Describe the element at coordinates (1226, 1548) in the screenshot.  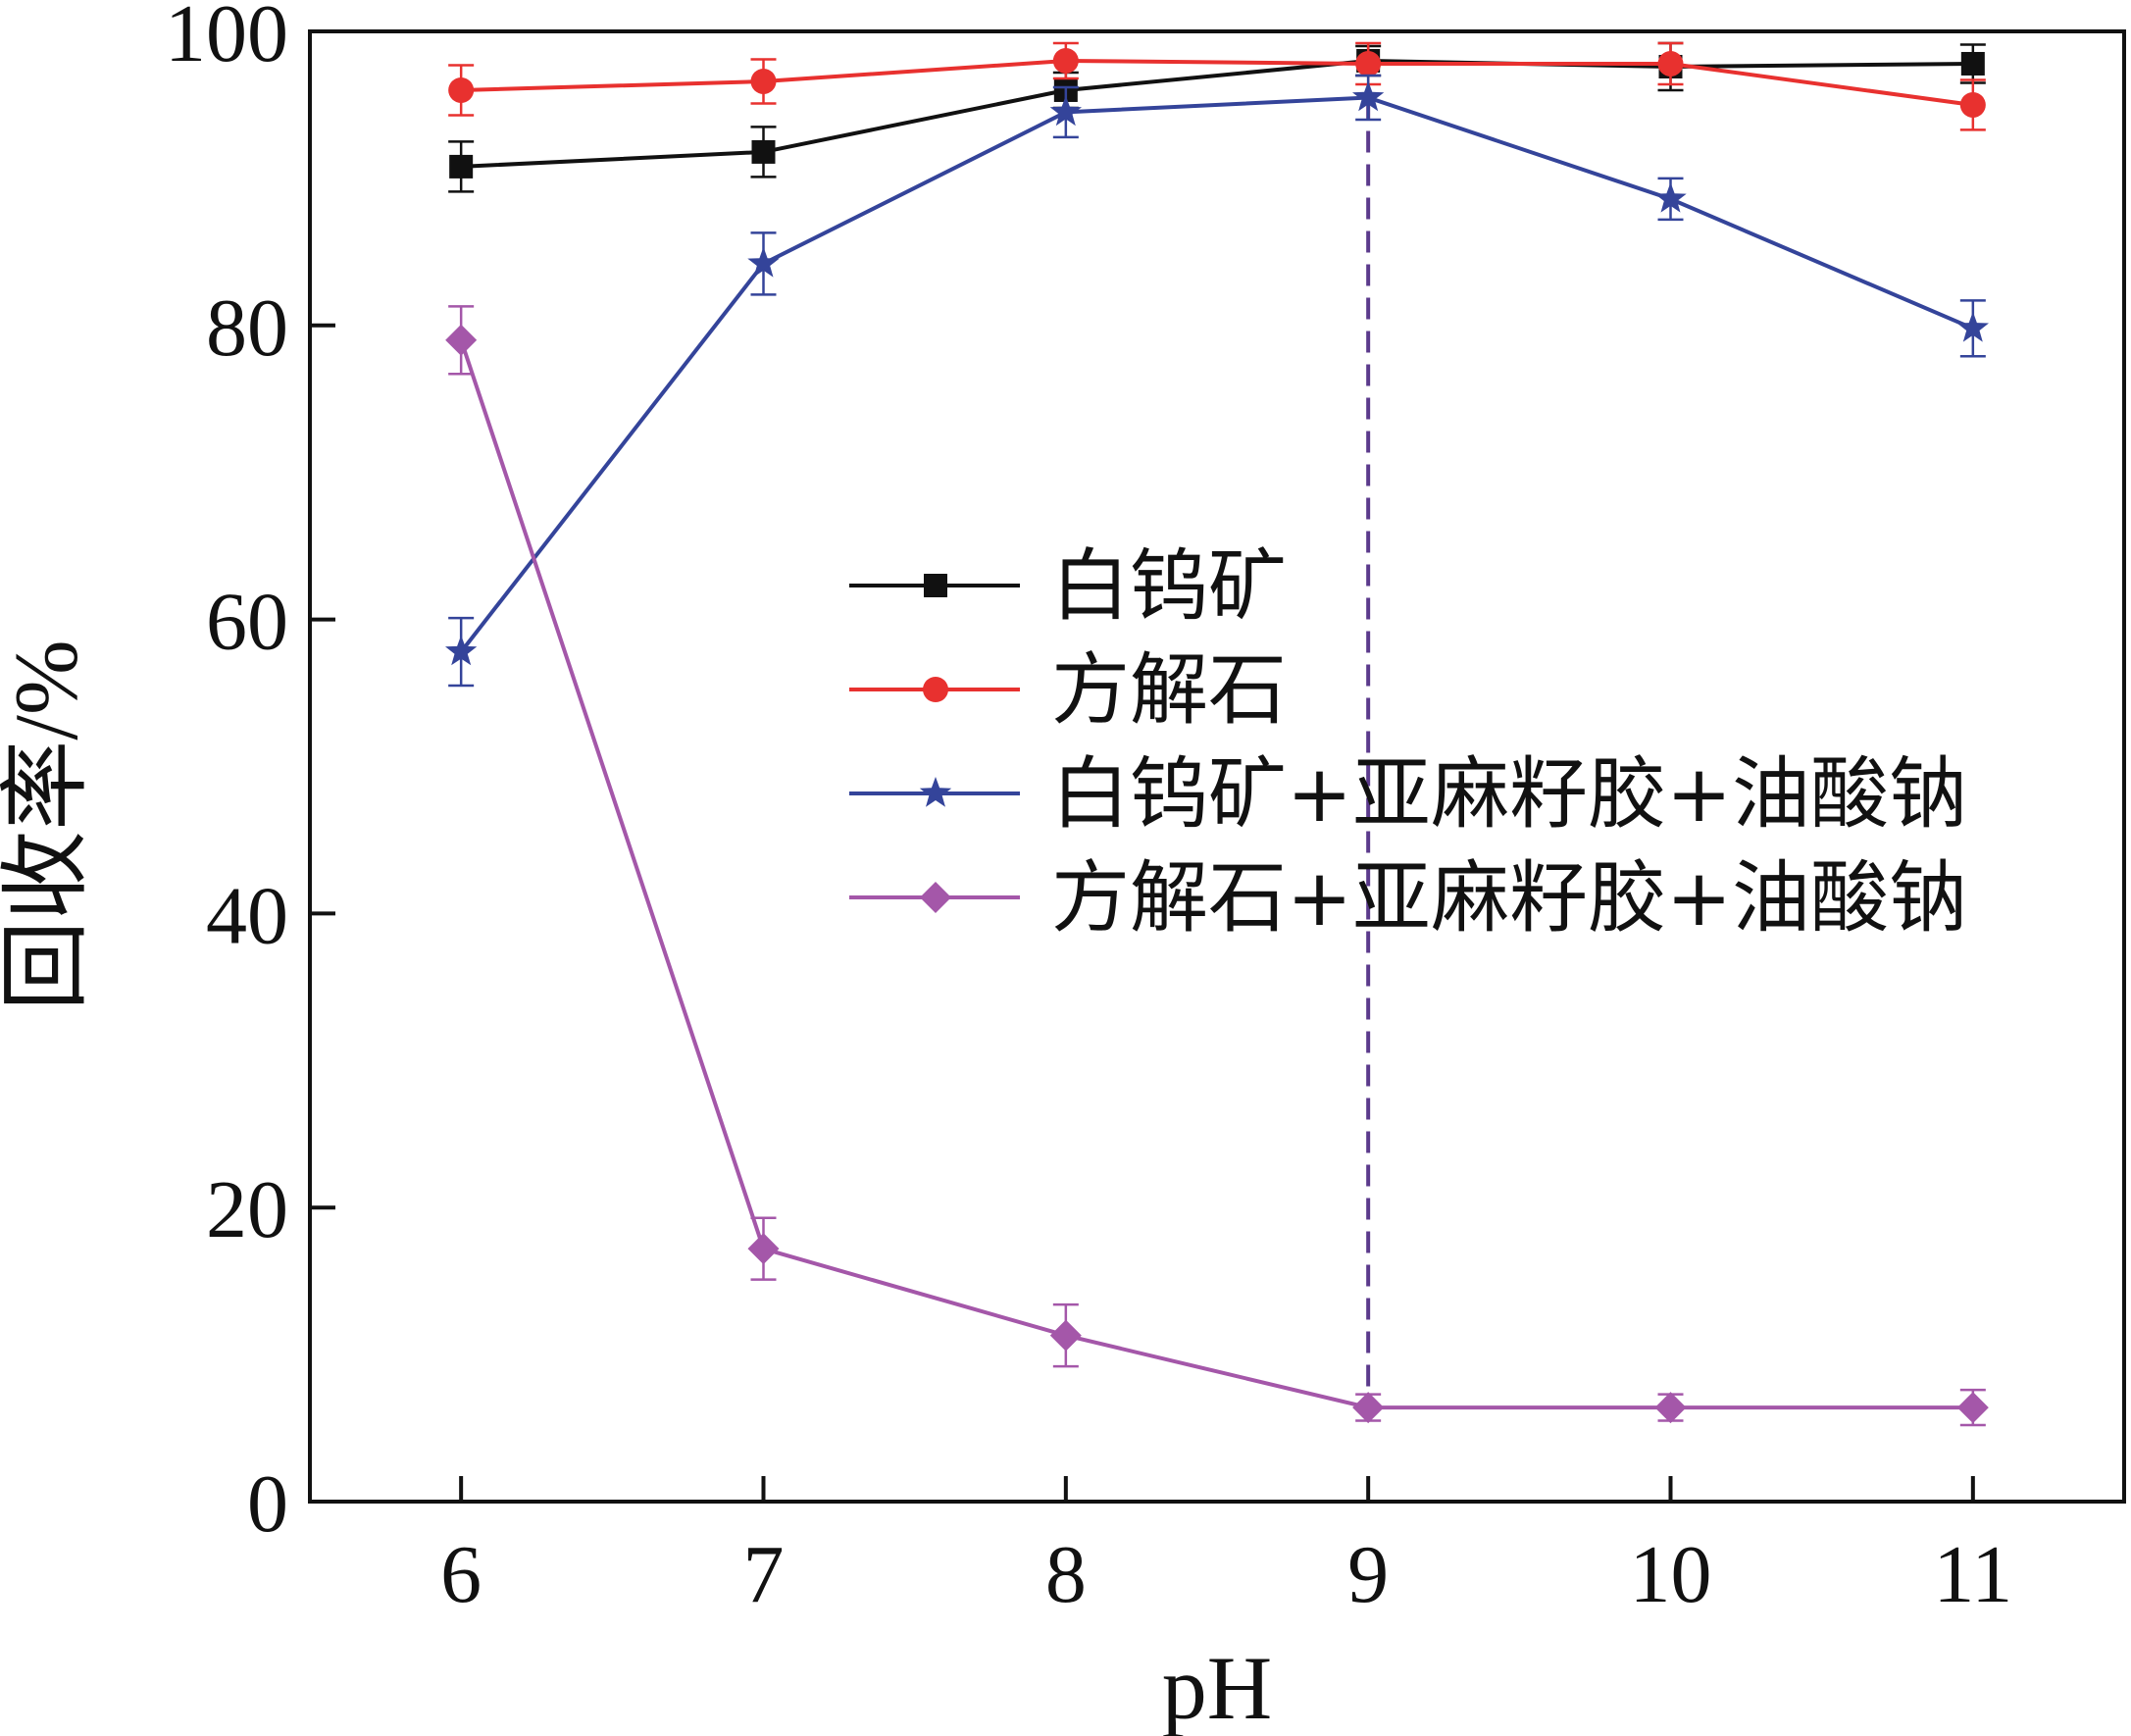
I see `x-axis-ticks: 6 7 8 9 10 11` at that location.